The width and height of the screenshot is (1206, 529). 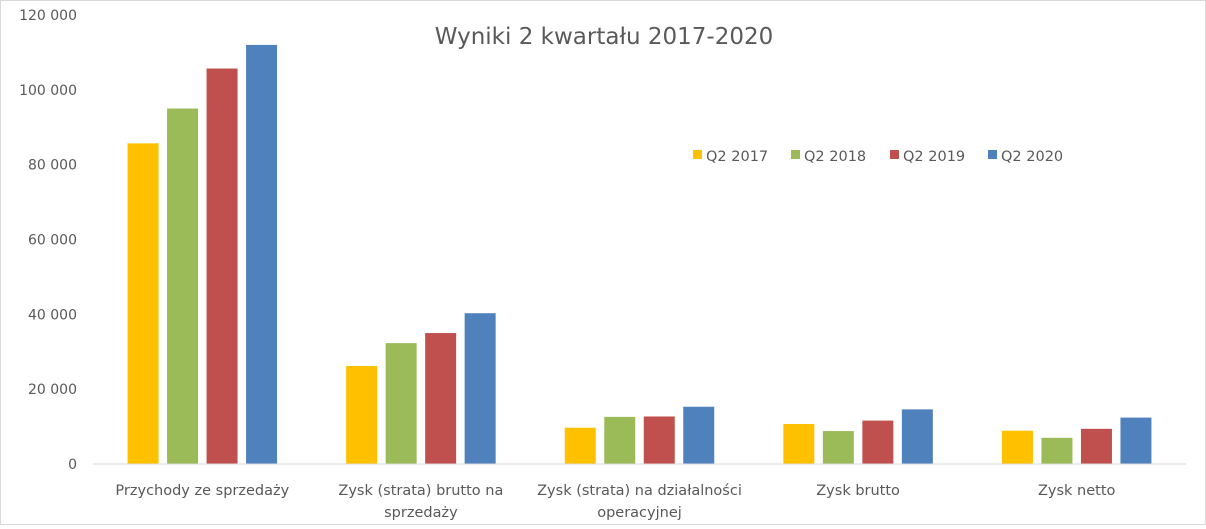 What do you see at coordinates (604, 37) in the screenshot?
I see `chart-title: Wyniki 2 kwartału 2017-2020` at bounding box center [604, 37].